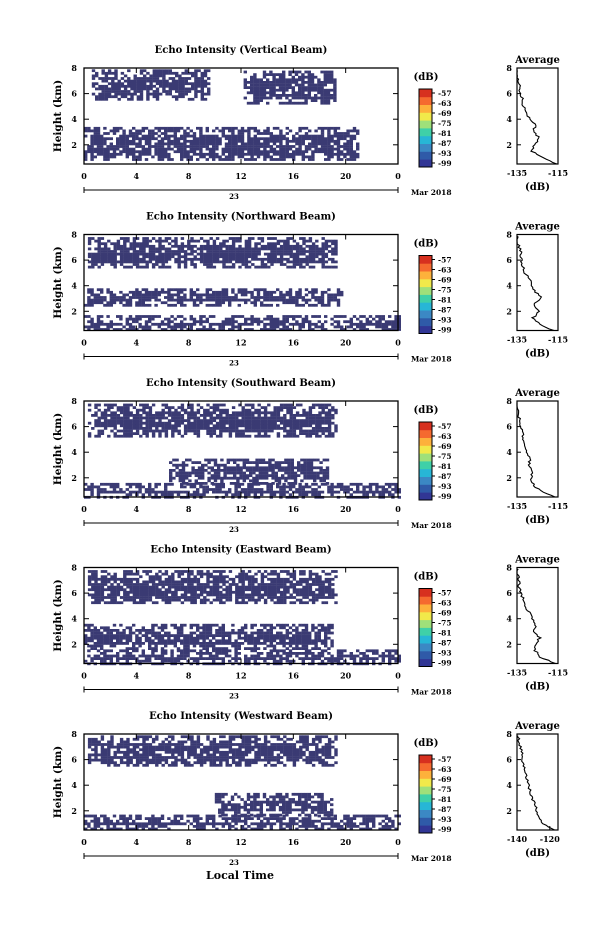 Image resolution: width=614 pixels, height=929 pixels. Describe the element at coordinates (509, 260) in the screenshot. I see `average-y-tick-label: 6` at that location.